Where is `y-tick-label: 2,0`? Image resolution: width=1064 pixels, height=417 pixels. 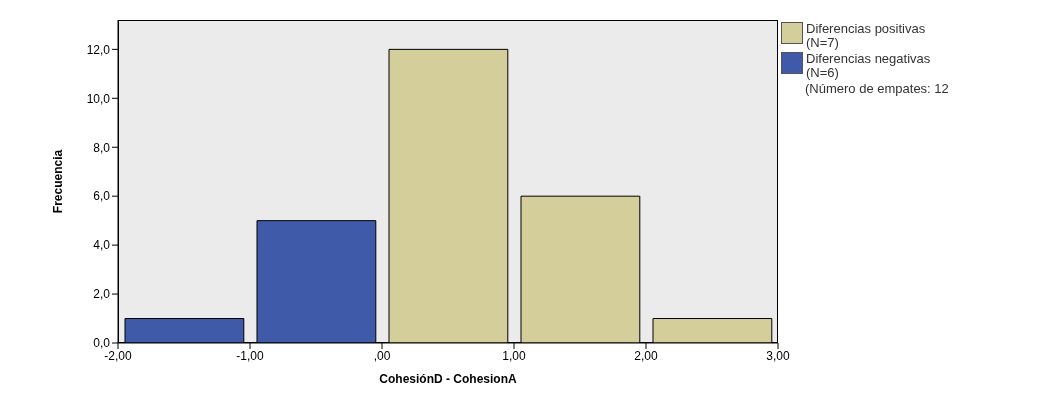 y-tick-label: 2,0 is located at coordinates (102, 294).